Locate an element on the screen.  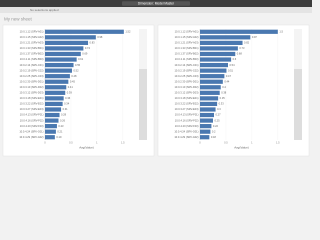
value-label: 0.97 is located at coordinates (255, 37).